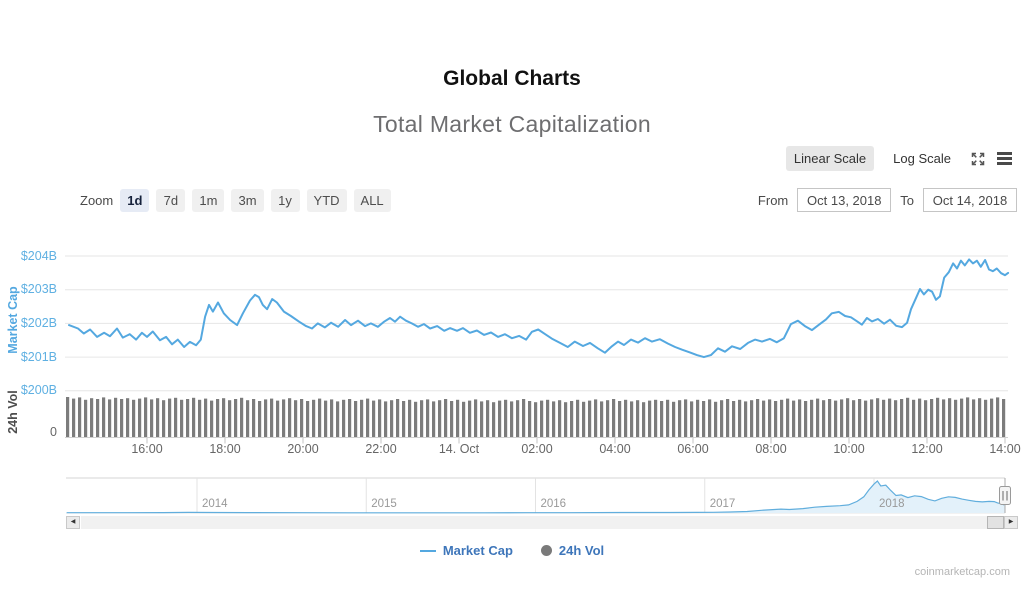  Describe the element at coordinates (13, 412) in the screenshot. I see `y-axis-title-24h-vol: 24h Vol` at that location.